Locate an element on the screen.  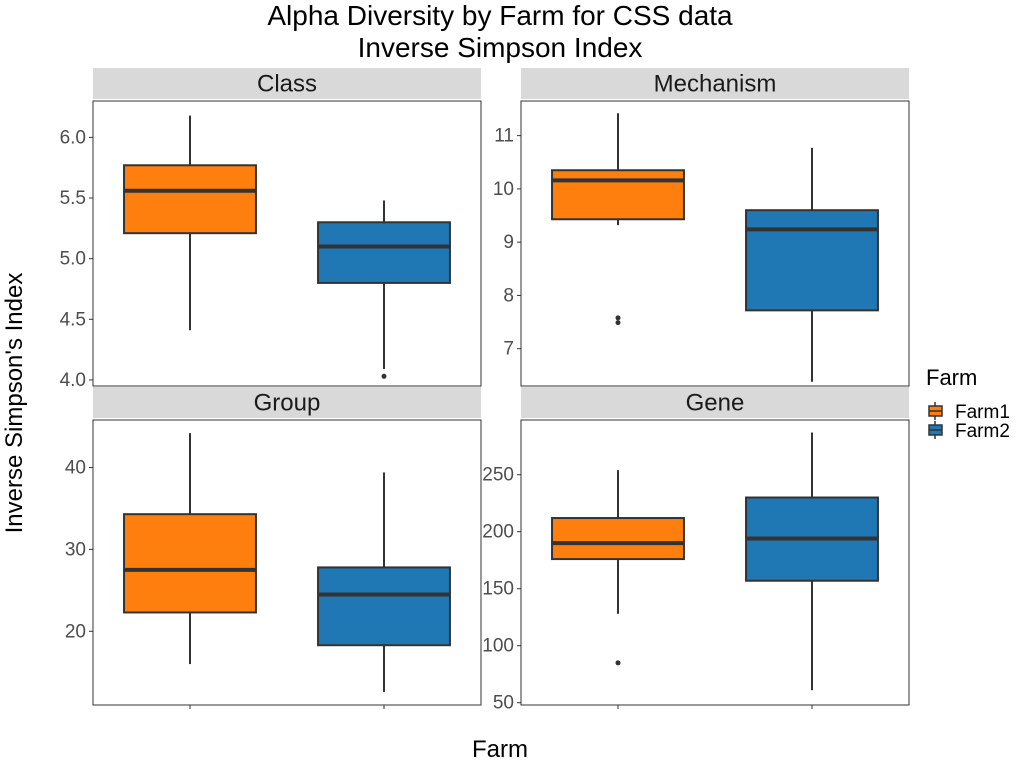
y-tick-label: 6.0 is located at coordinates (73, 137).